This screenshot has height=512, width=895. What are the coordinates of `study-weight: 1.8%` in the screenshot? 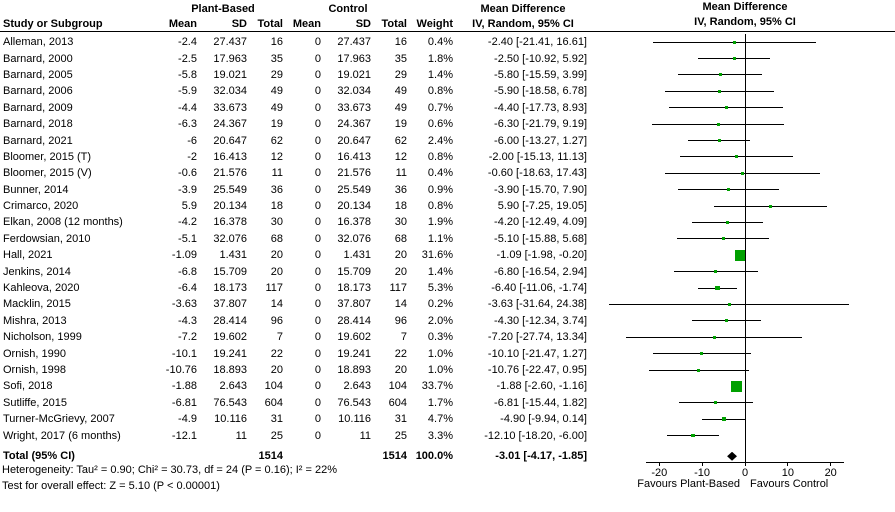 It's located at (440, 58).